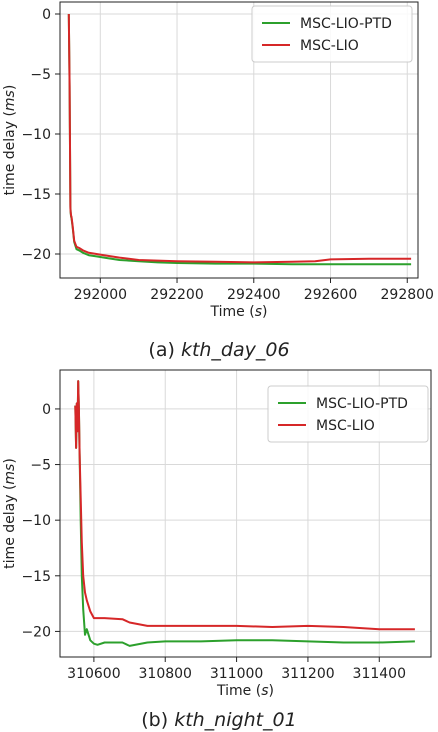  I want to click on figure-caption: (a) kth_day_06, so click(218, 350).